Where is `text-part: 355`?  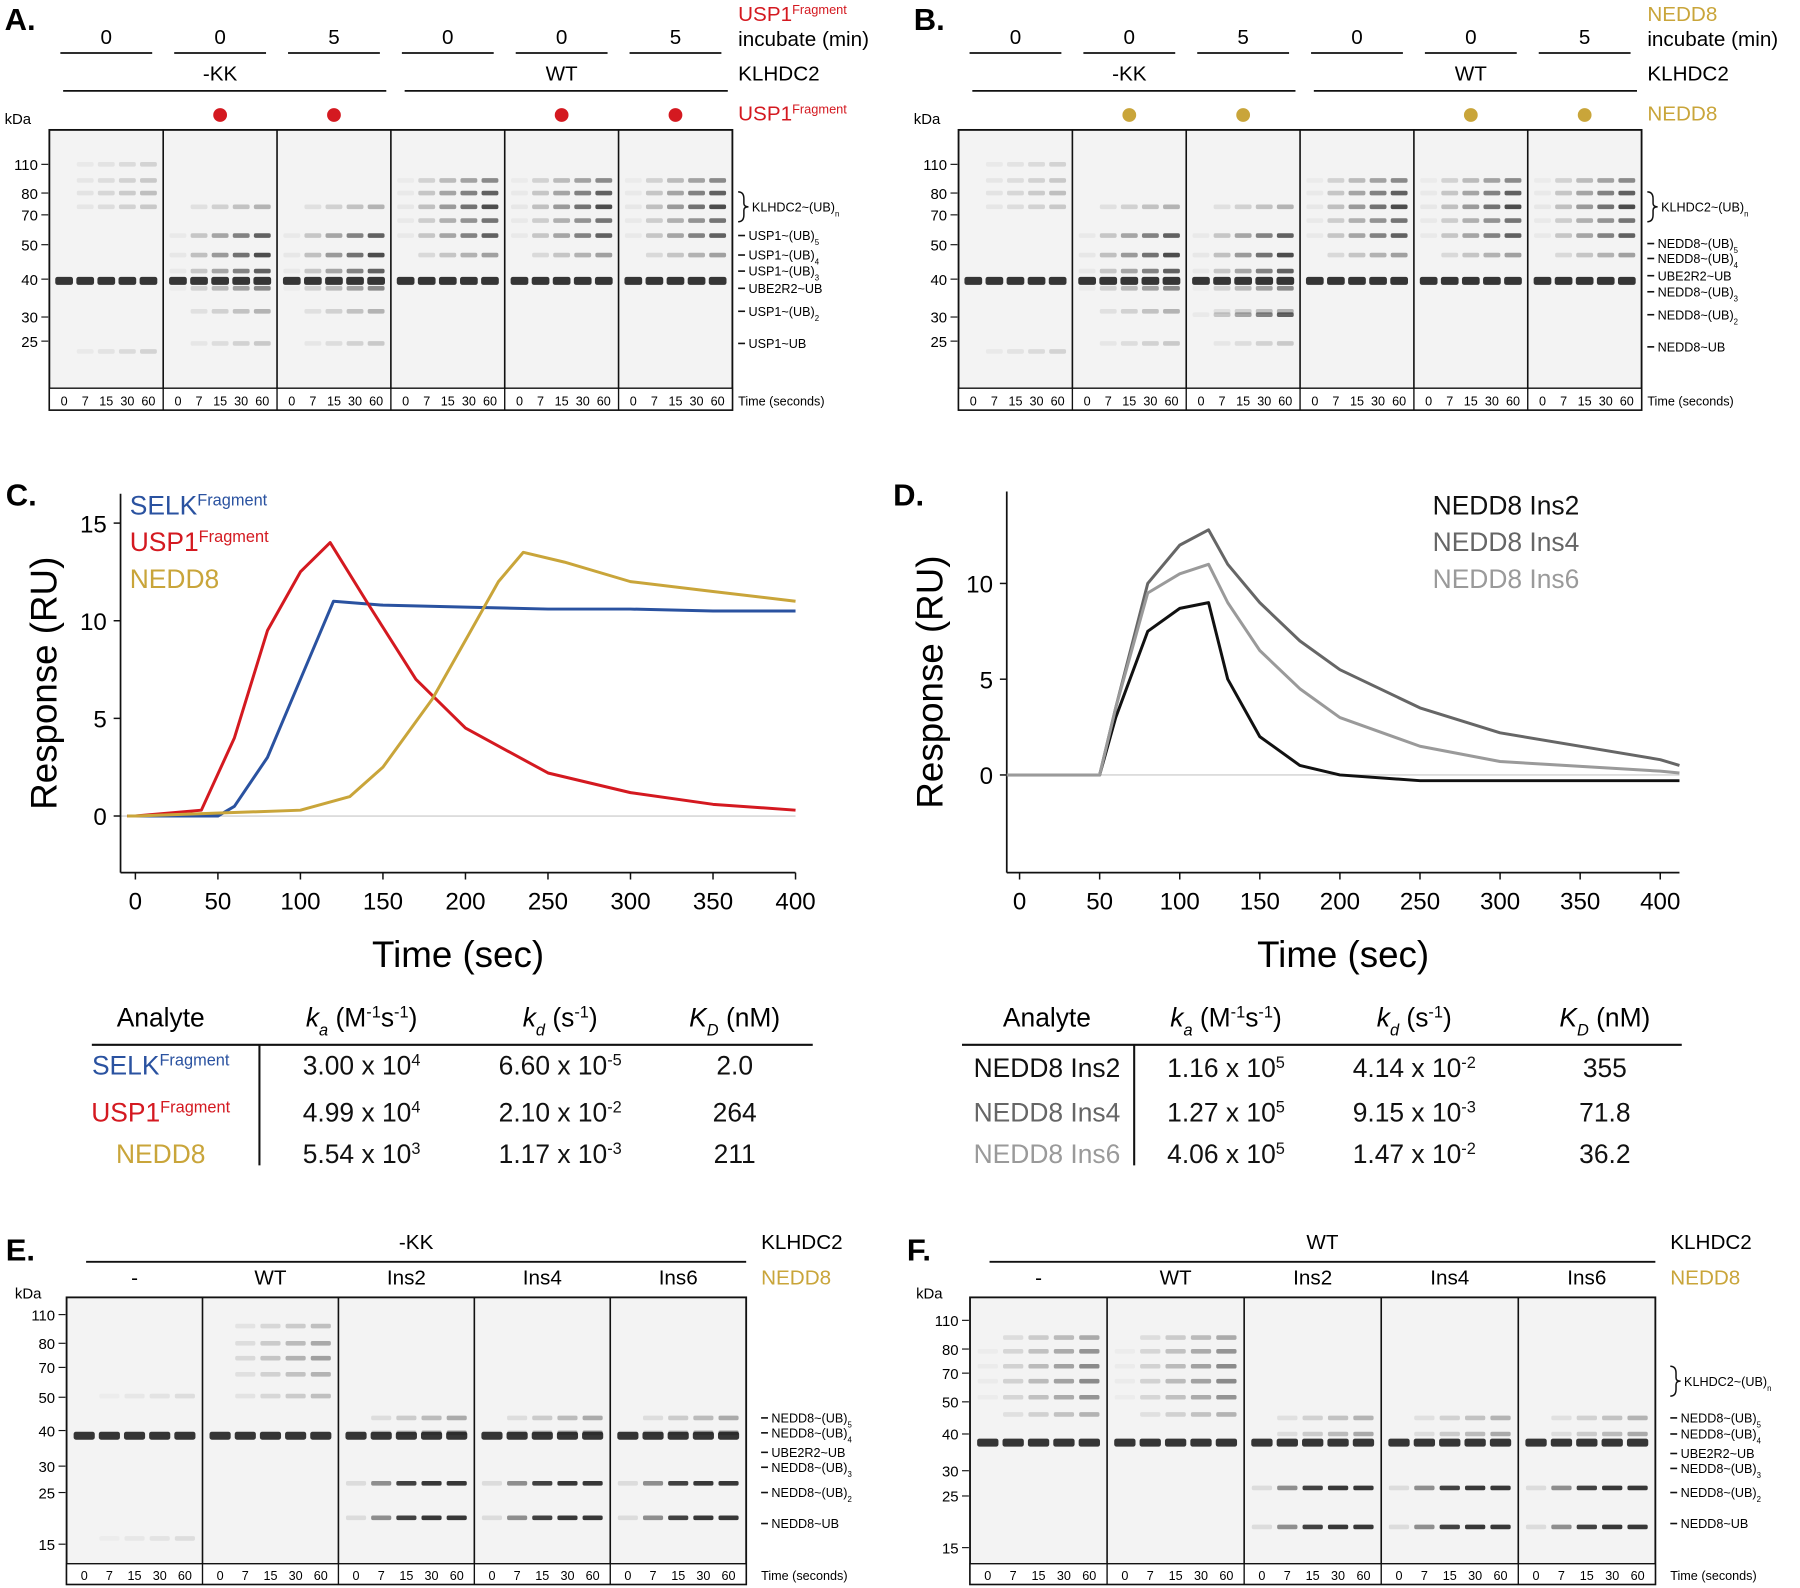 text-part: 355 is located at coordinates (1605, 1068).